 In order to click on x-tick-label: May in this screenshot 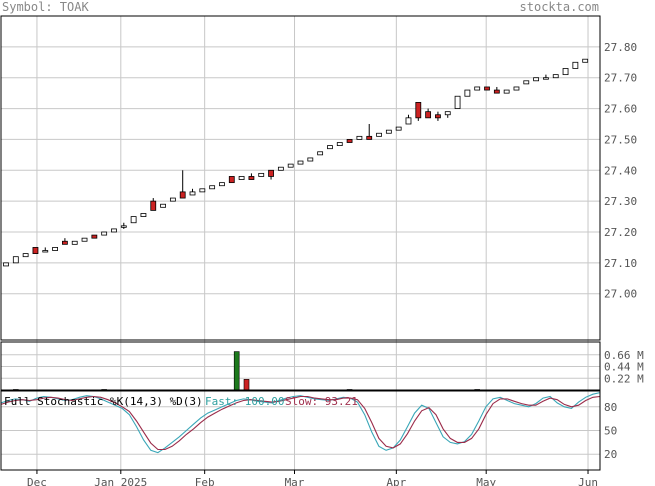, I will do `click(486, 481)`.